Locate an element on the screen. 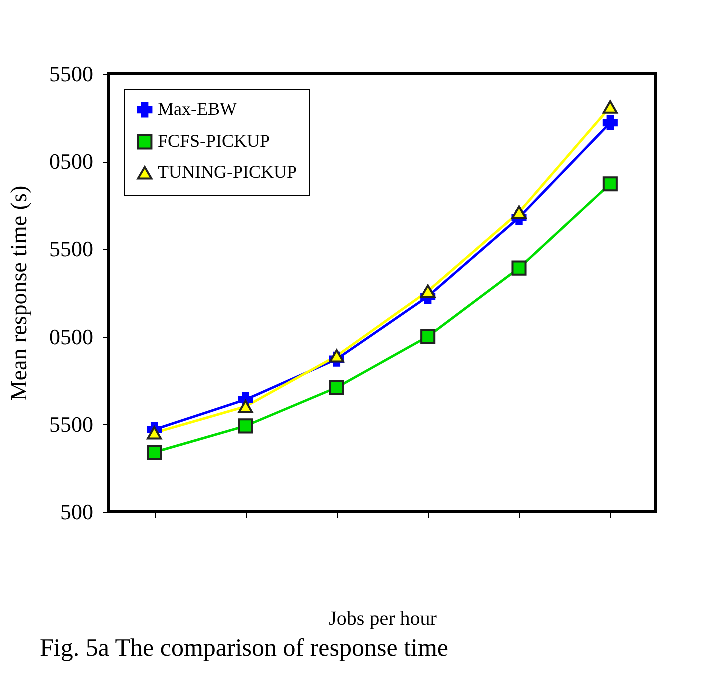  caption: Fig. 5a The comparison of response time is located at coordinates (244, 649).